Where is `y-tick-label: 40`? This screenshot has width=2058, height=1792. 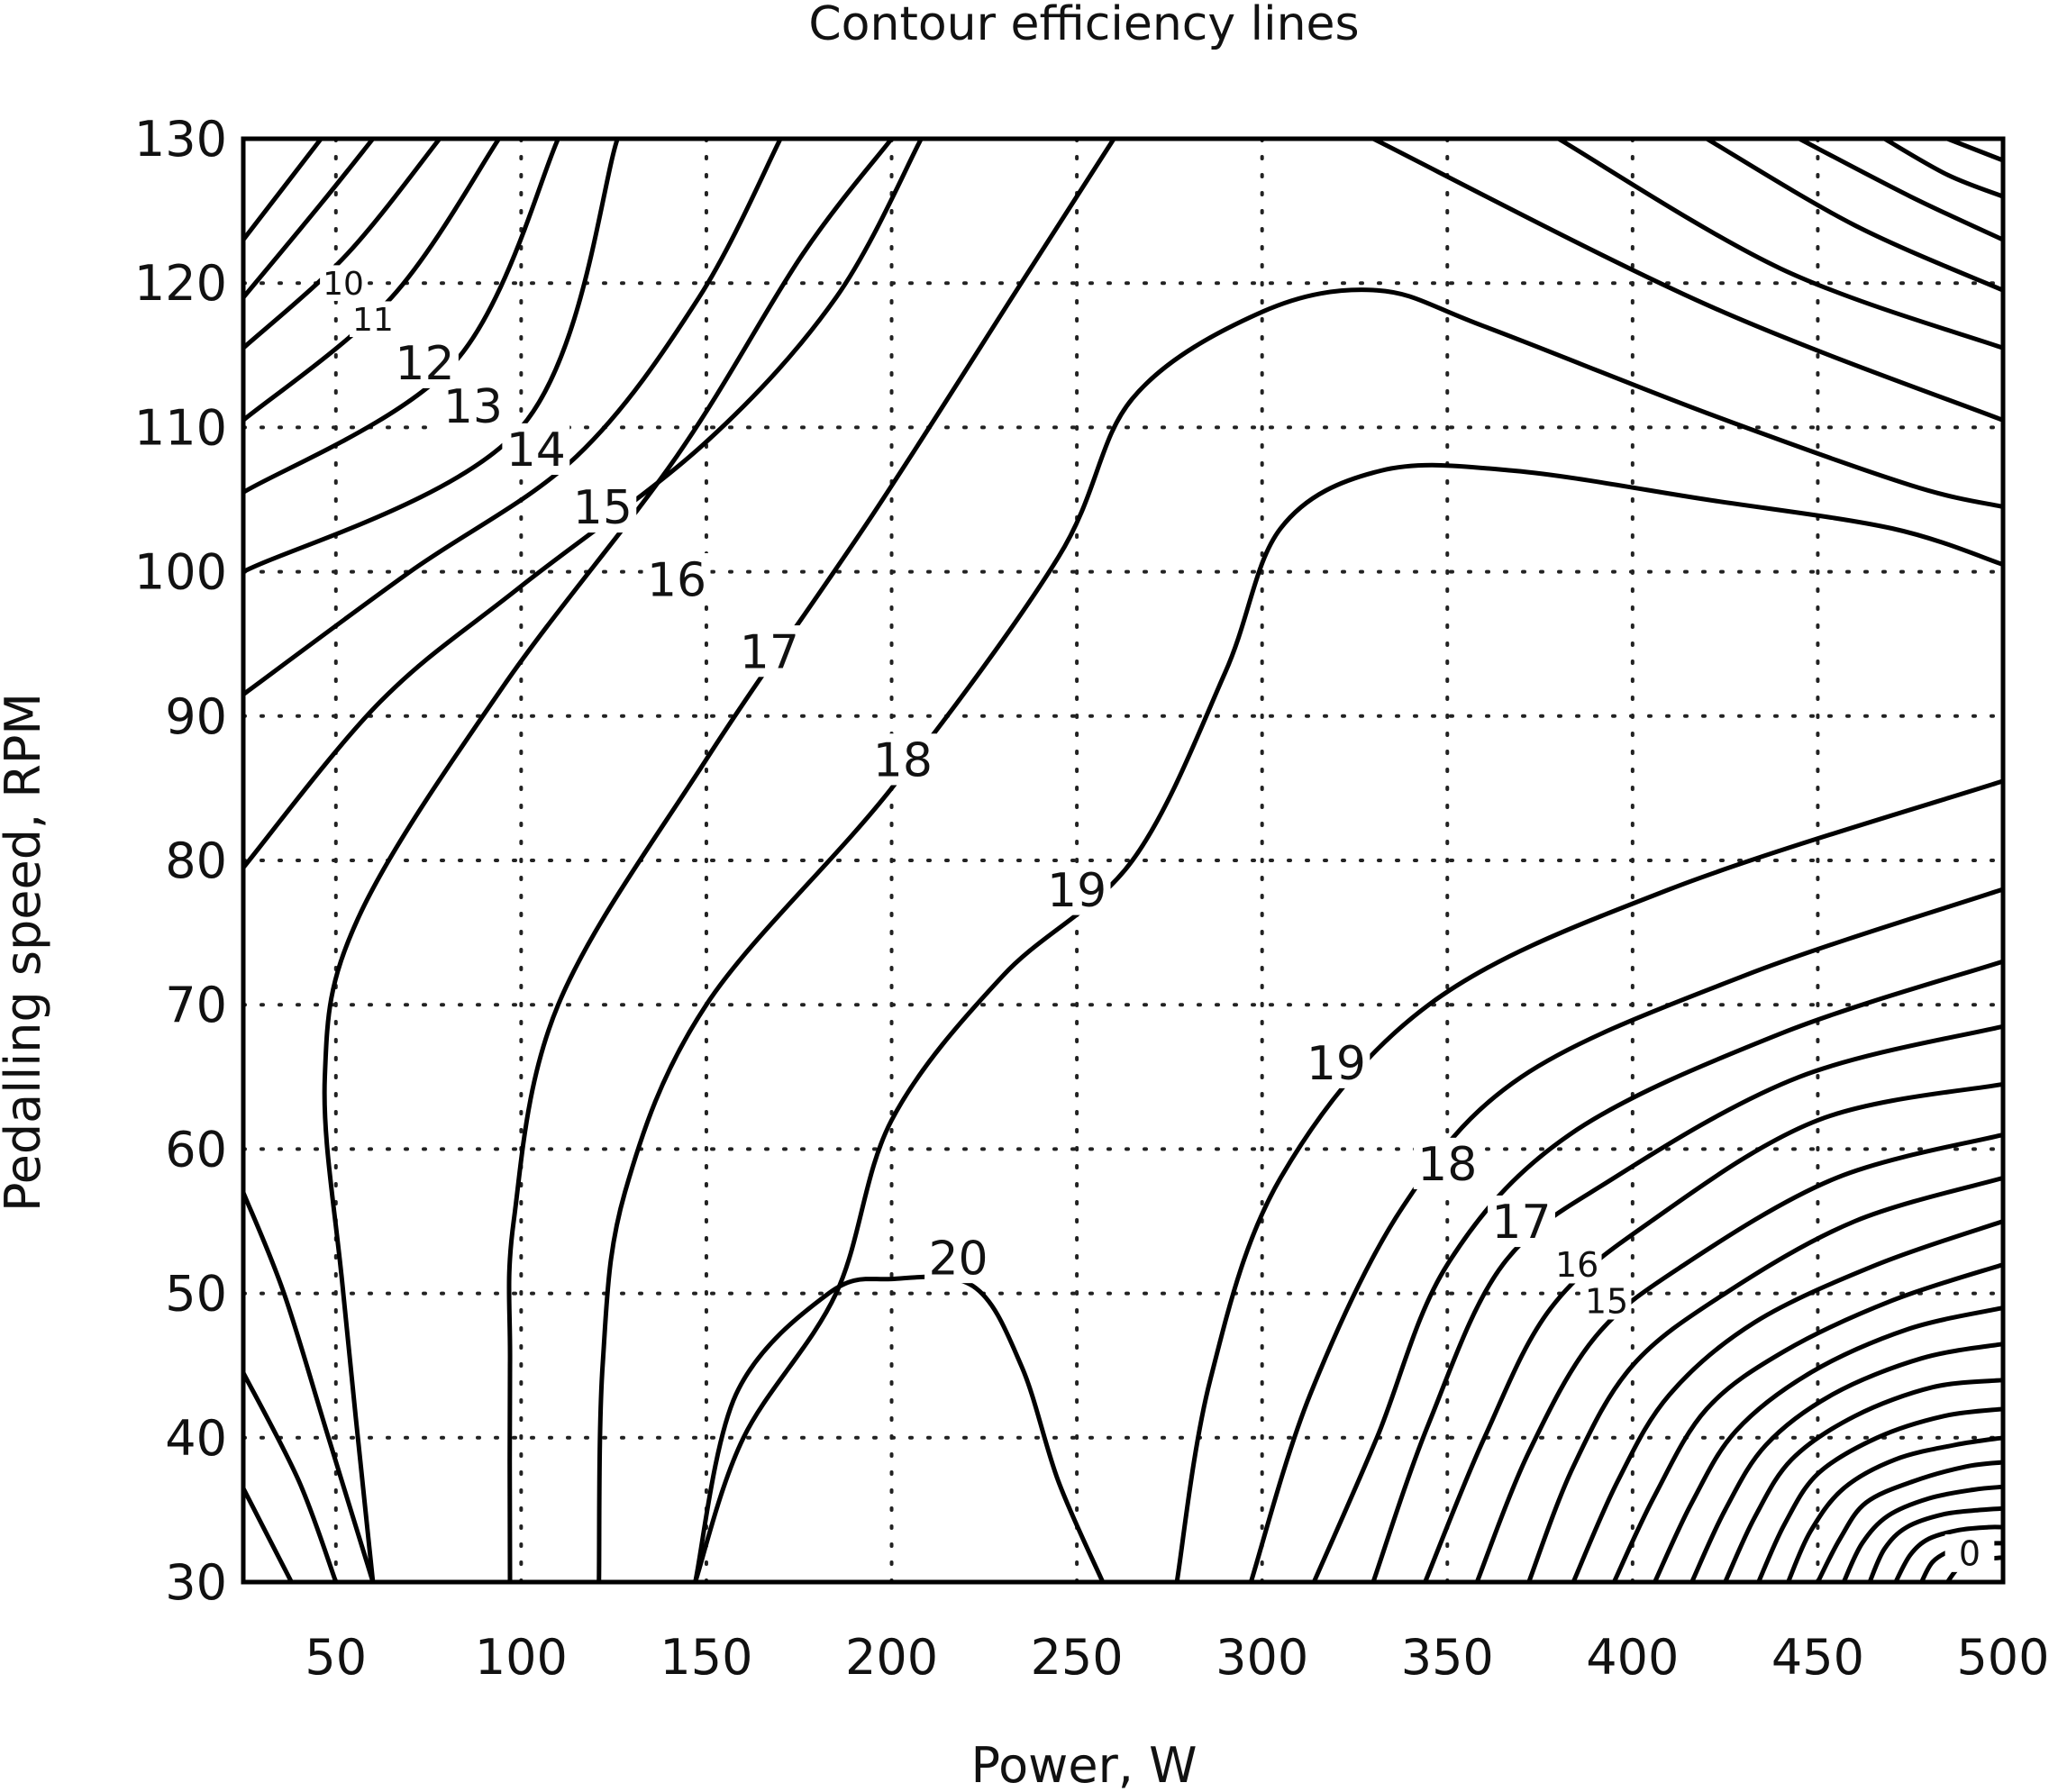 y-tick-label: 40 is located at coordinates (196, 1439).